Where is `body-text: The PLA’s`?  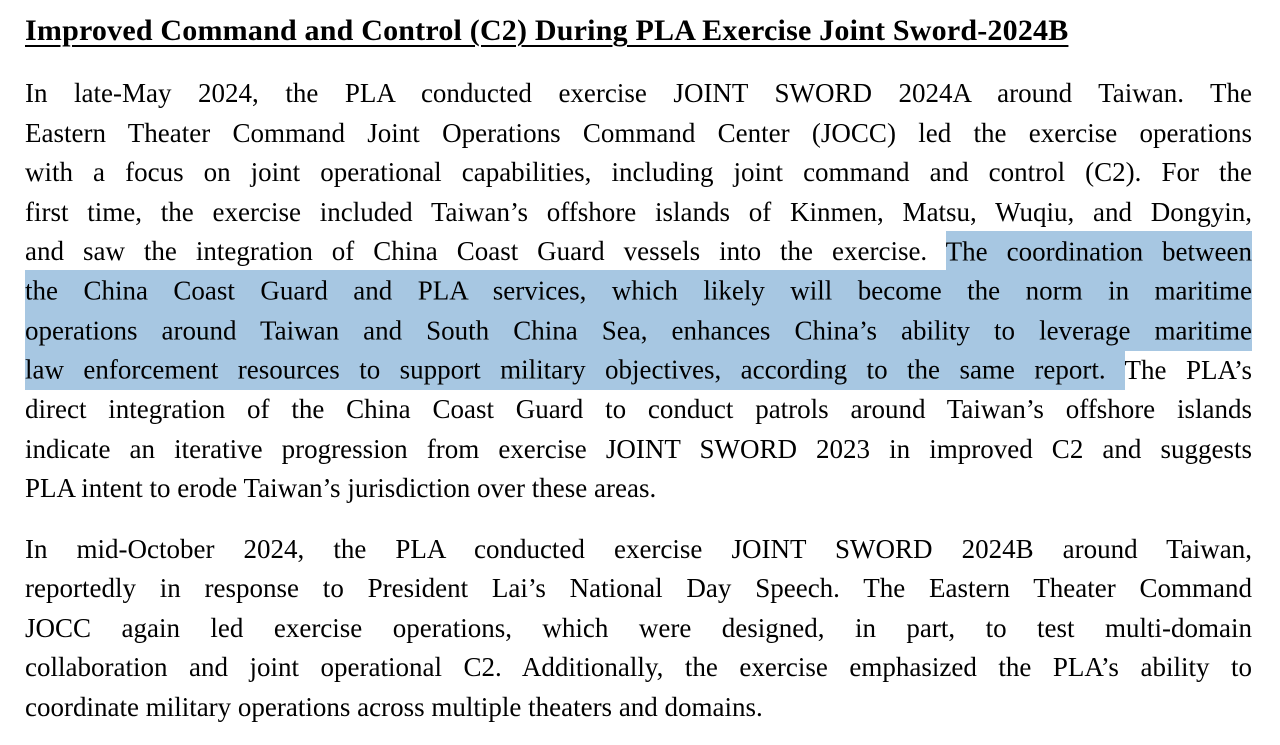
body-text: The PLA’s is located at coordinates (1188, 369).